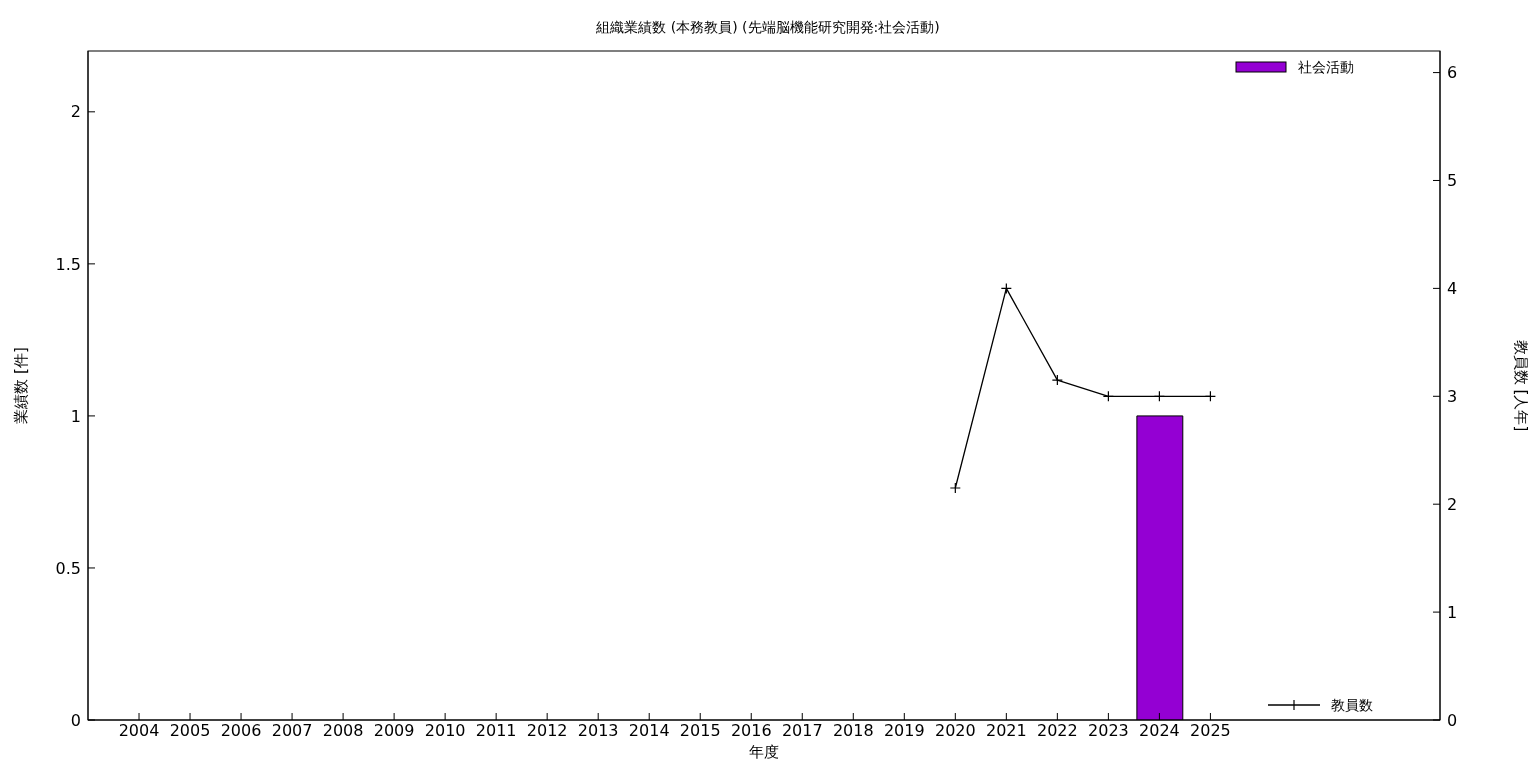  What do you see at coordinates (547, 731) in the screenshot?
I see `x-tick-label: 2012` at bounding box center [547, 731].